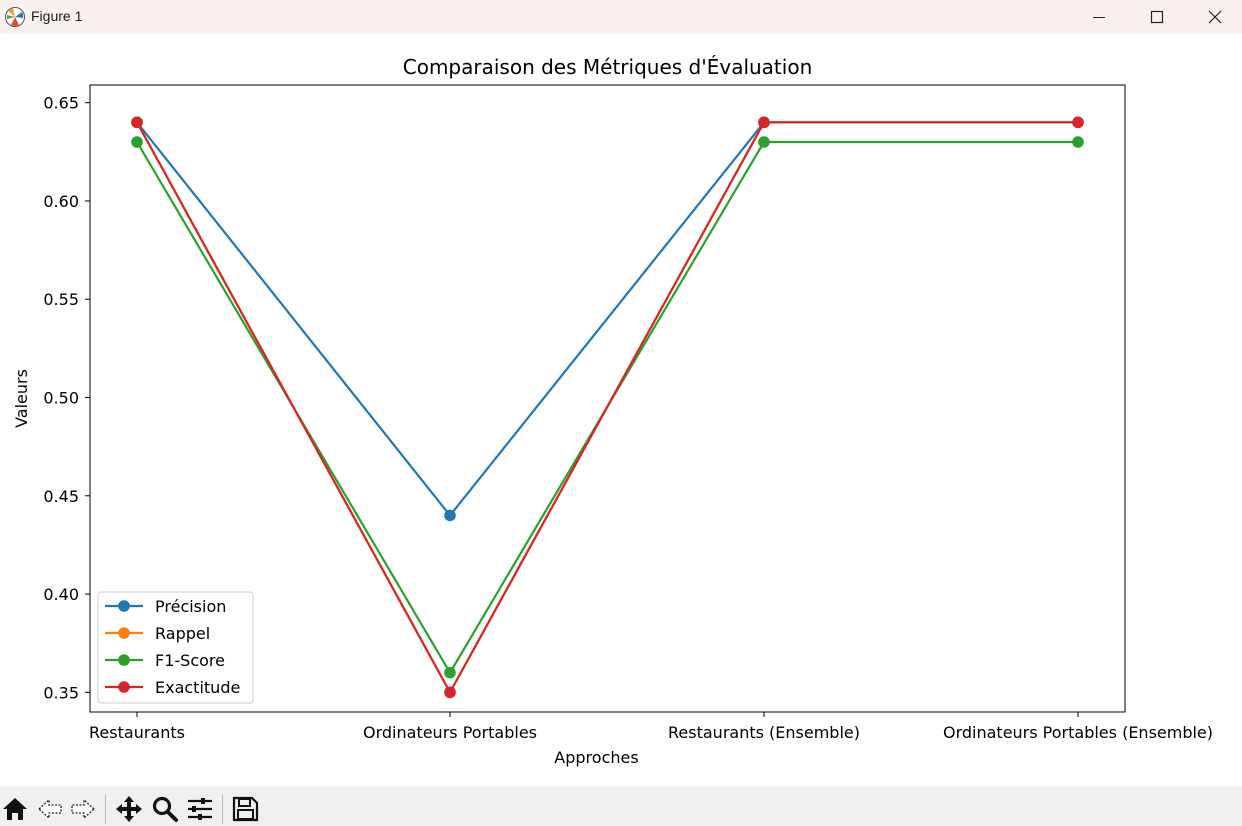 The height and width of the screenshot is (826, 1242). What do you see at coordinates (1078, 732) in the screenshot?
I see `x-tick-label: Ordinateurs Portables (Ensemble)` at bounding box center [1078, 732].